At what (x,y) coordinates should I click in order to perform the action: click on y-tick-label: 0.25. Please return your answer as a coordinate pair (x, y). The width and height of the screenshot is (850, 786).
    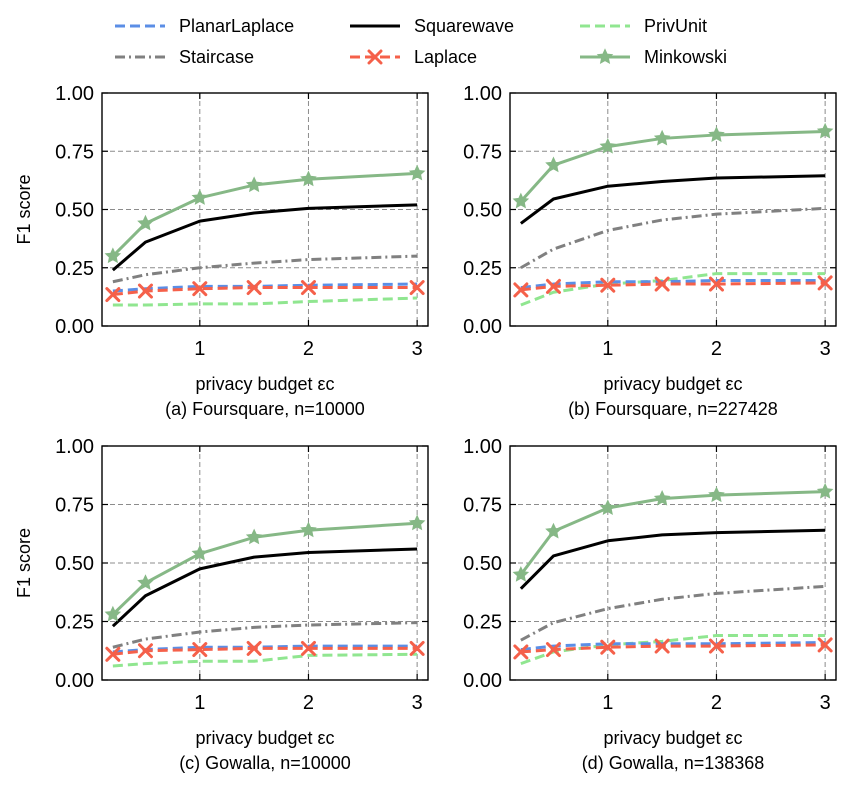
    Looking at the image, I should click on (74, 623).